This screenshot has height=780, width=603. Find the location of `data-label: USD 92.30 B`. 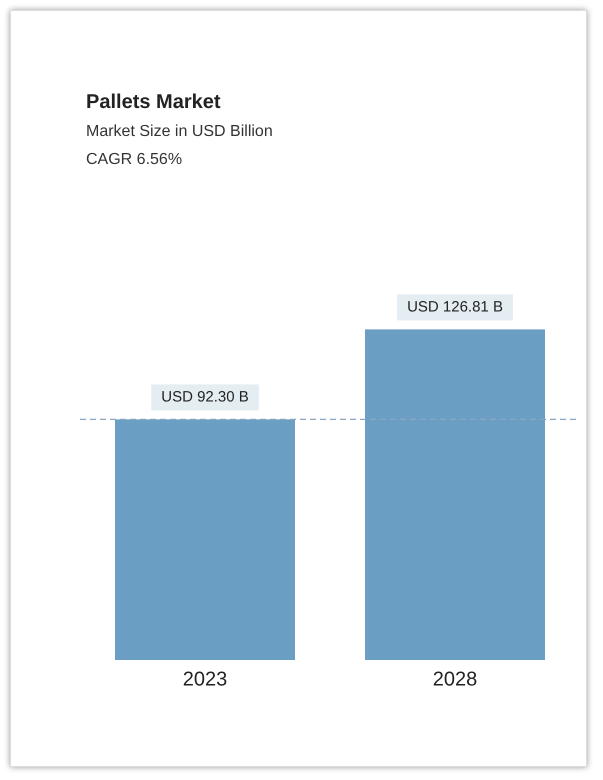

data-label: USD 92.30 B is located at coordinates (205, 397).